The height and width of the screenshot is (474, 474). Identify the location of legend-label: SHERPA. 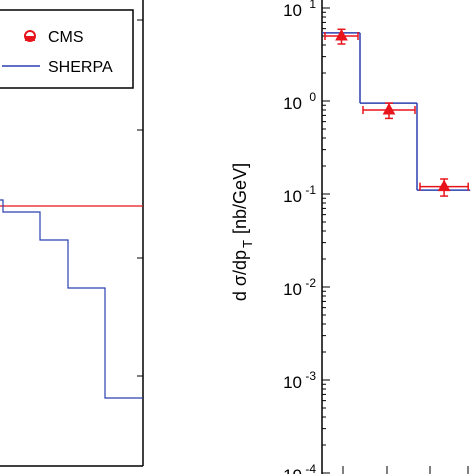
(80, 67).